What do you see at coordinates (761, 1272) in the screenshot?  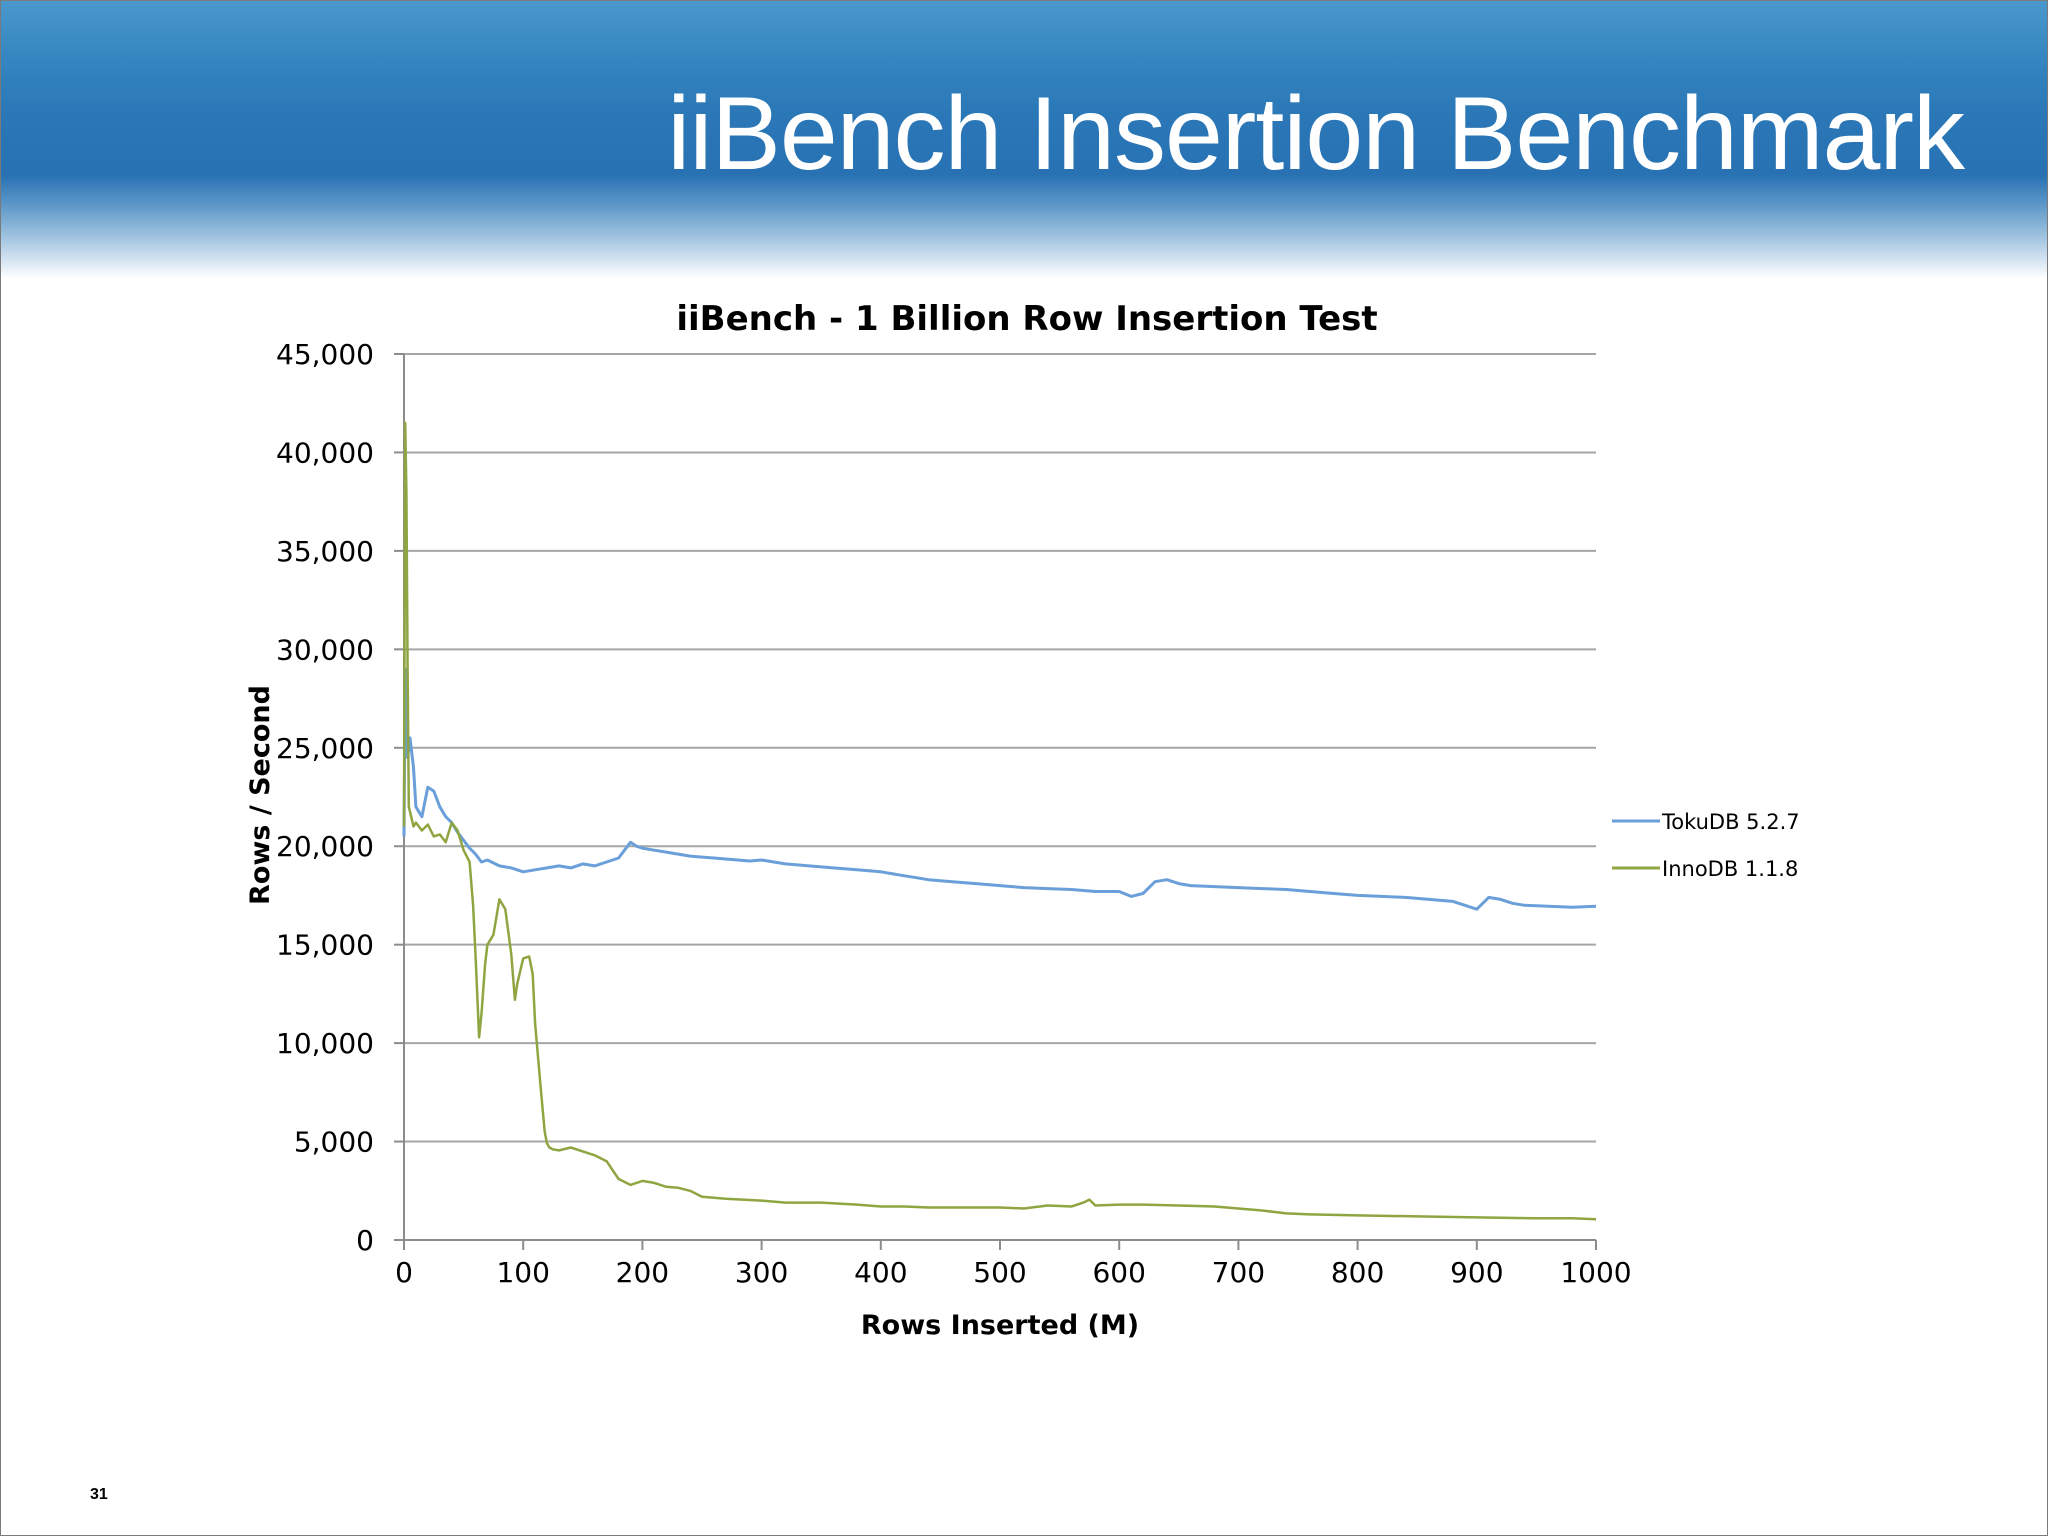 I see `x-tick-label: 300` at bounding box center [761, 1272].